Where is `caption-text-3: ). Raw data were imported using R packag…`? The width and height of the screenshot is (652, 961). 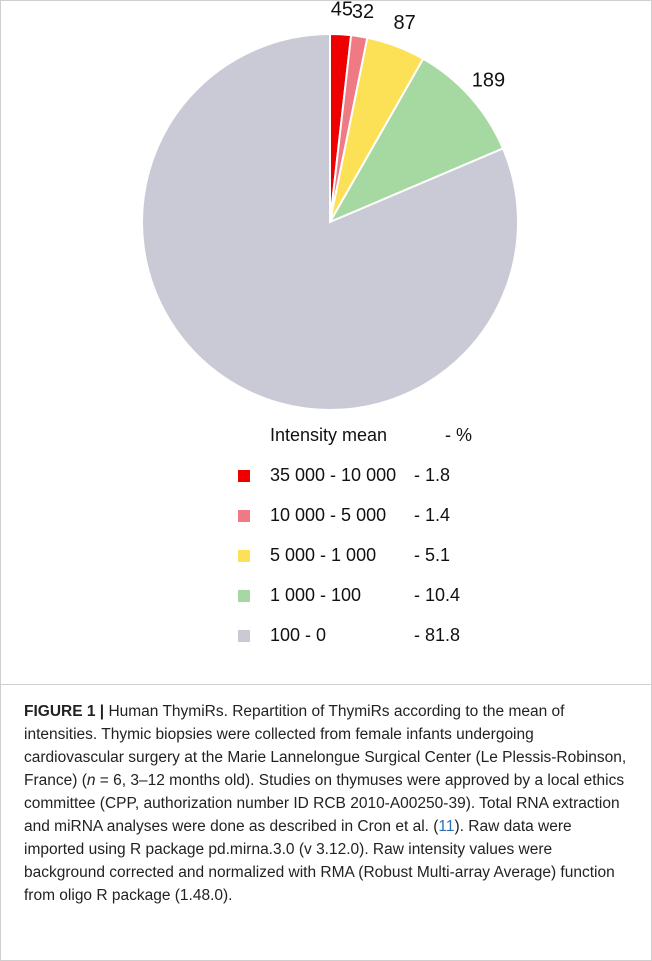
caption-text-3: ). Raw data were imported using R packag… is located at coordinates (319, 861).